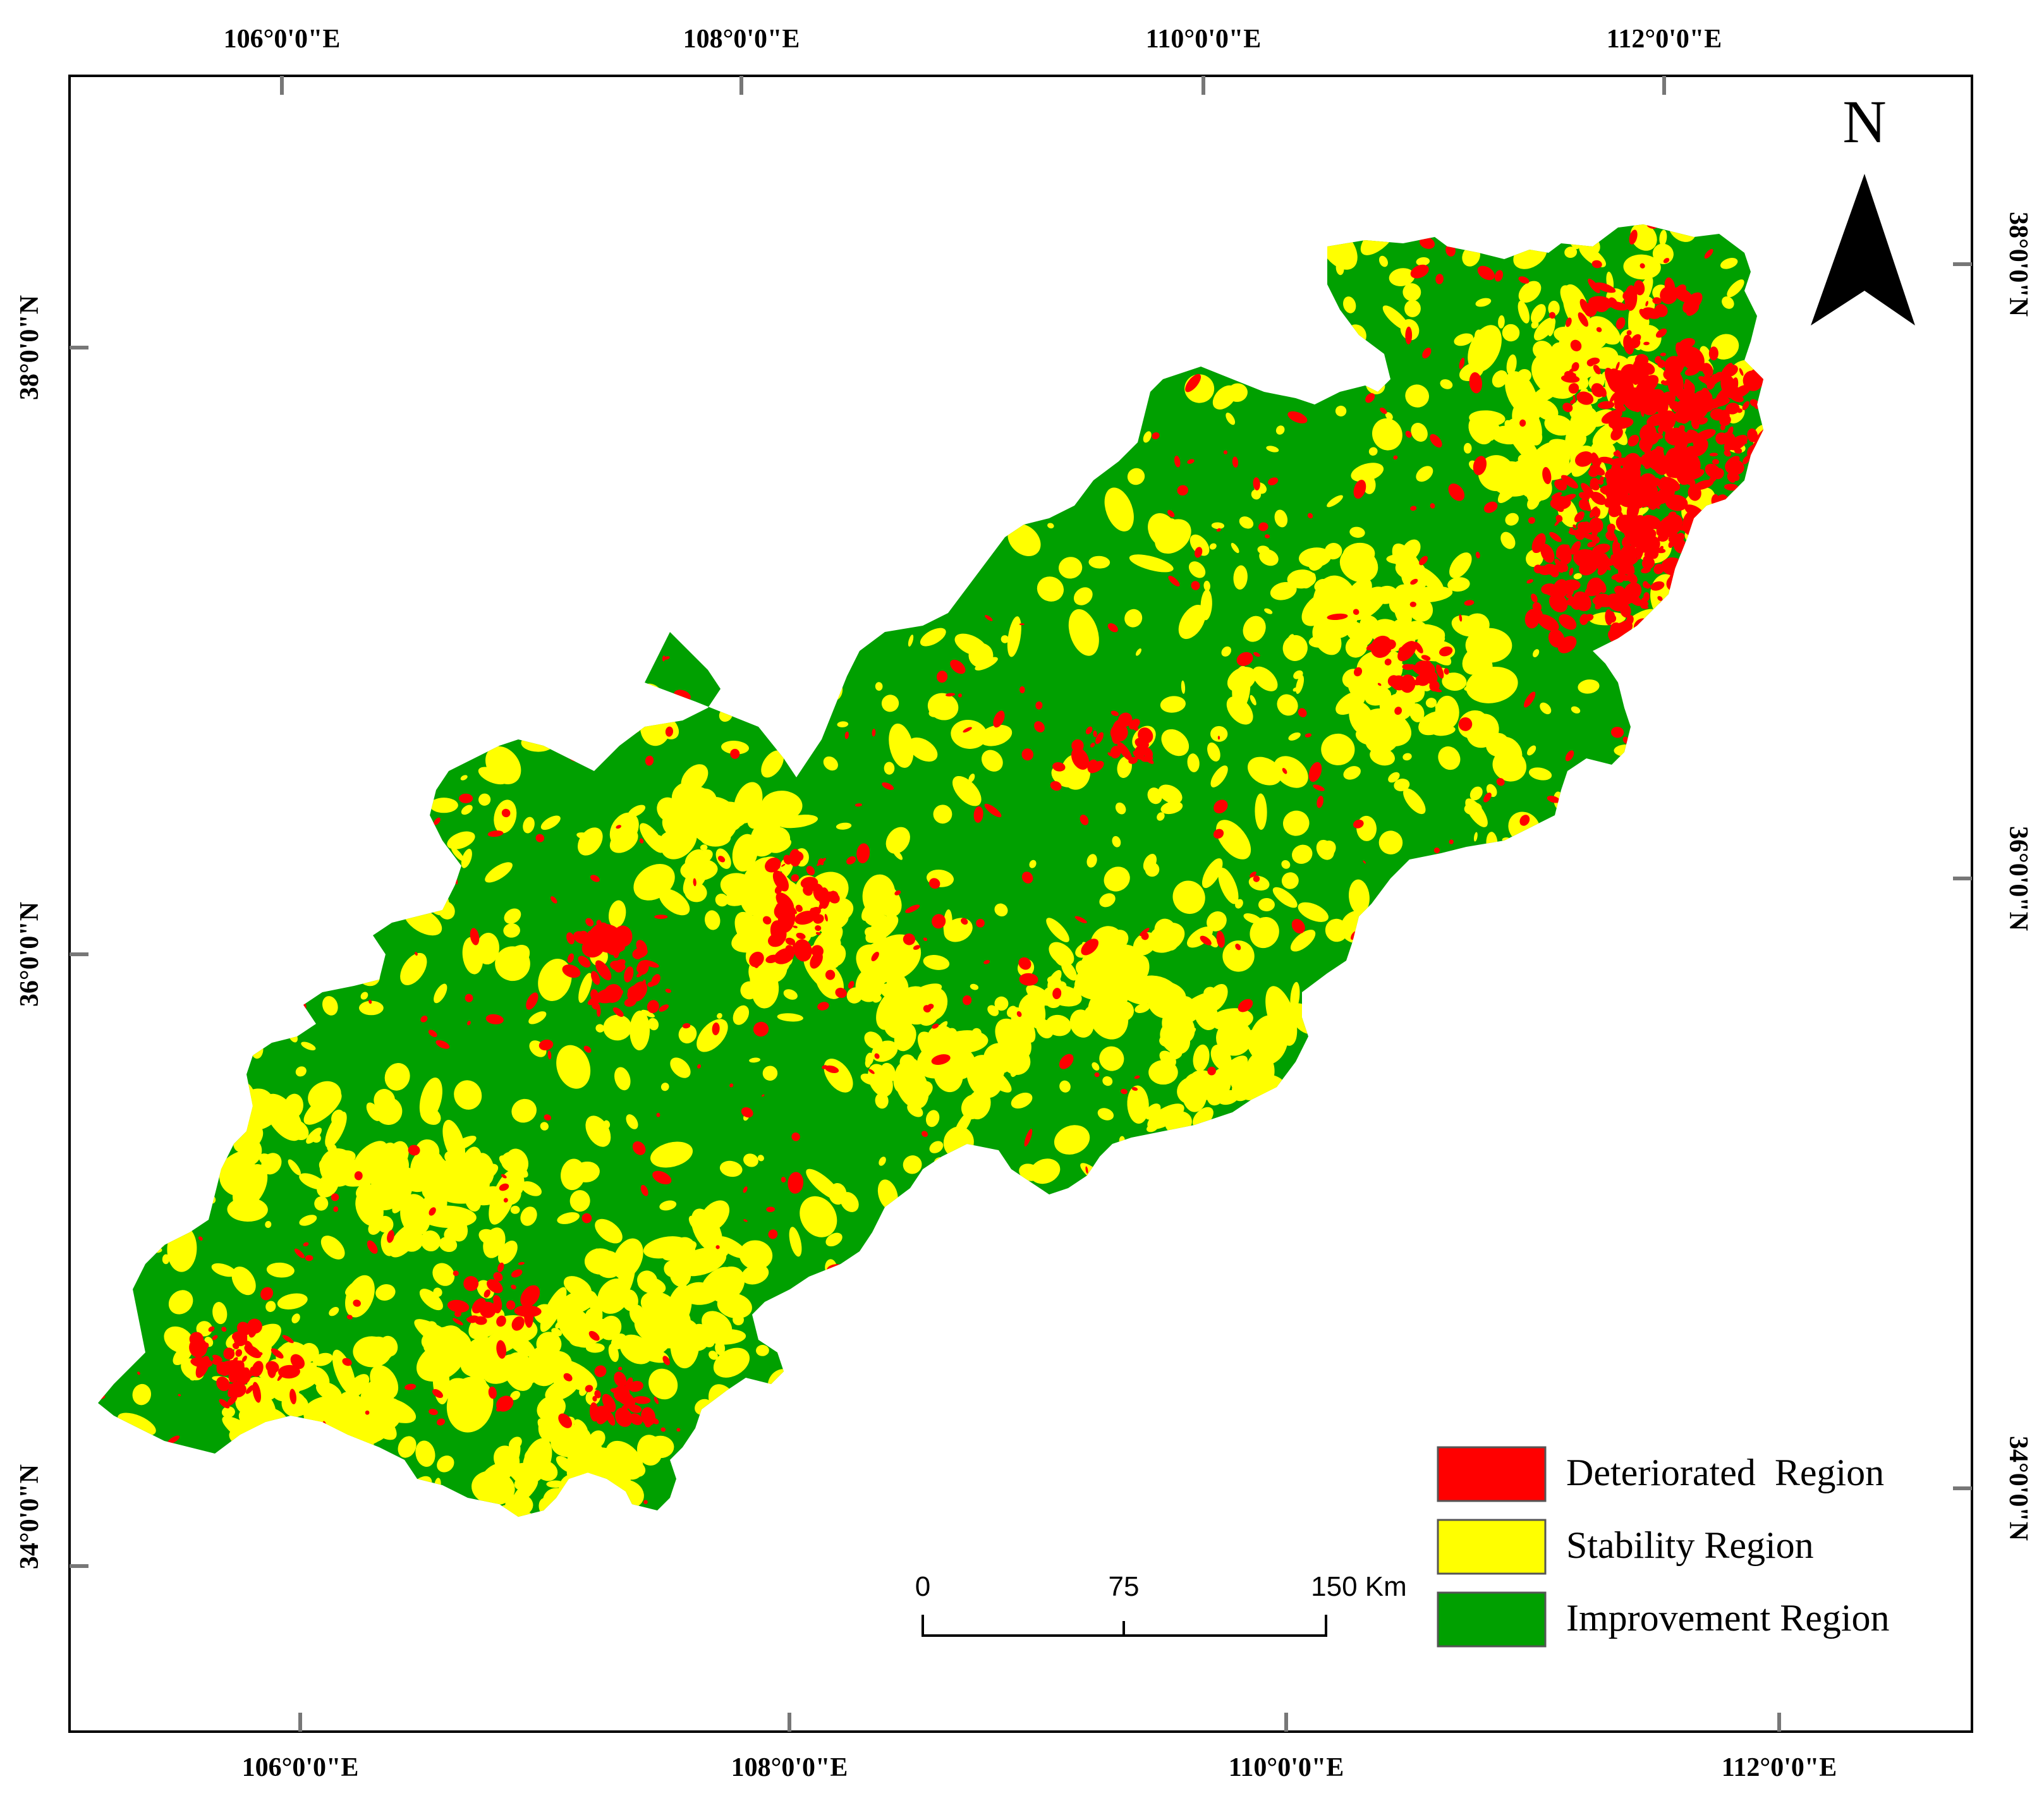 The width and height of the screenshot is (2044, 1798). Describe the element at coordinates (30, 955) in the screenshot. I see `left-label-36: 36°0'0"N` at that location.